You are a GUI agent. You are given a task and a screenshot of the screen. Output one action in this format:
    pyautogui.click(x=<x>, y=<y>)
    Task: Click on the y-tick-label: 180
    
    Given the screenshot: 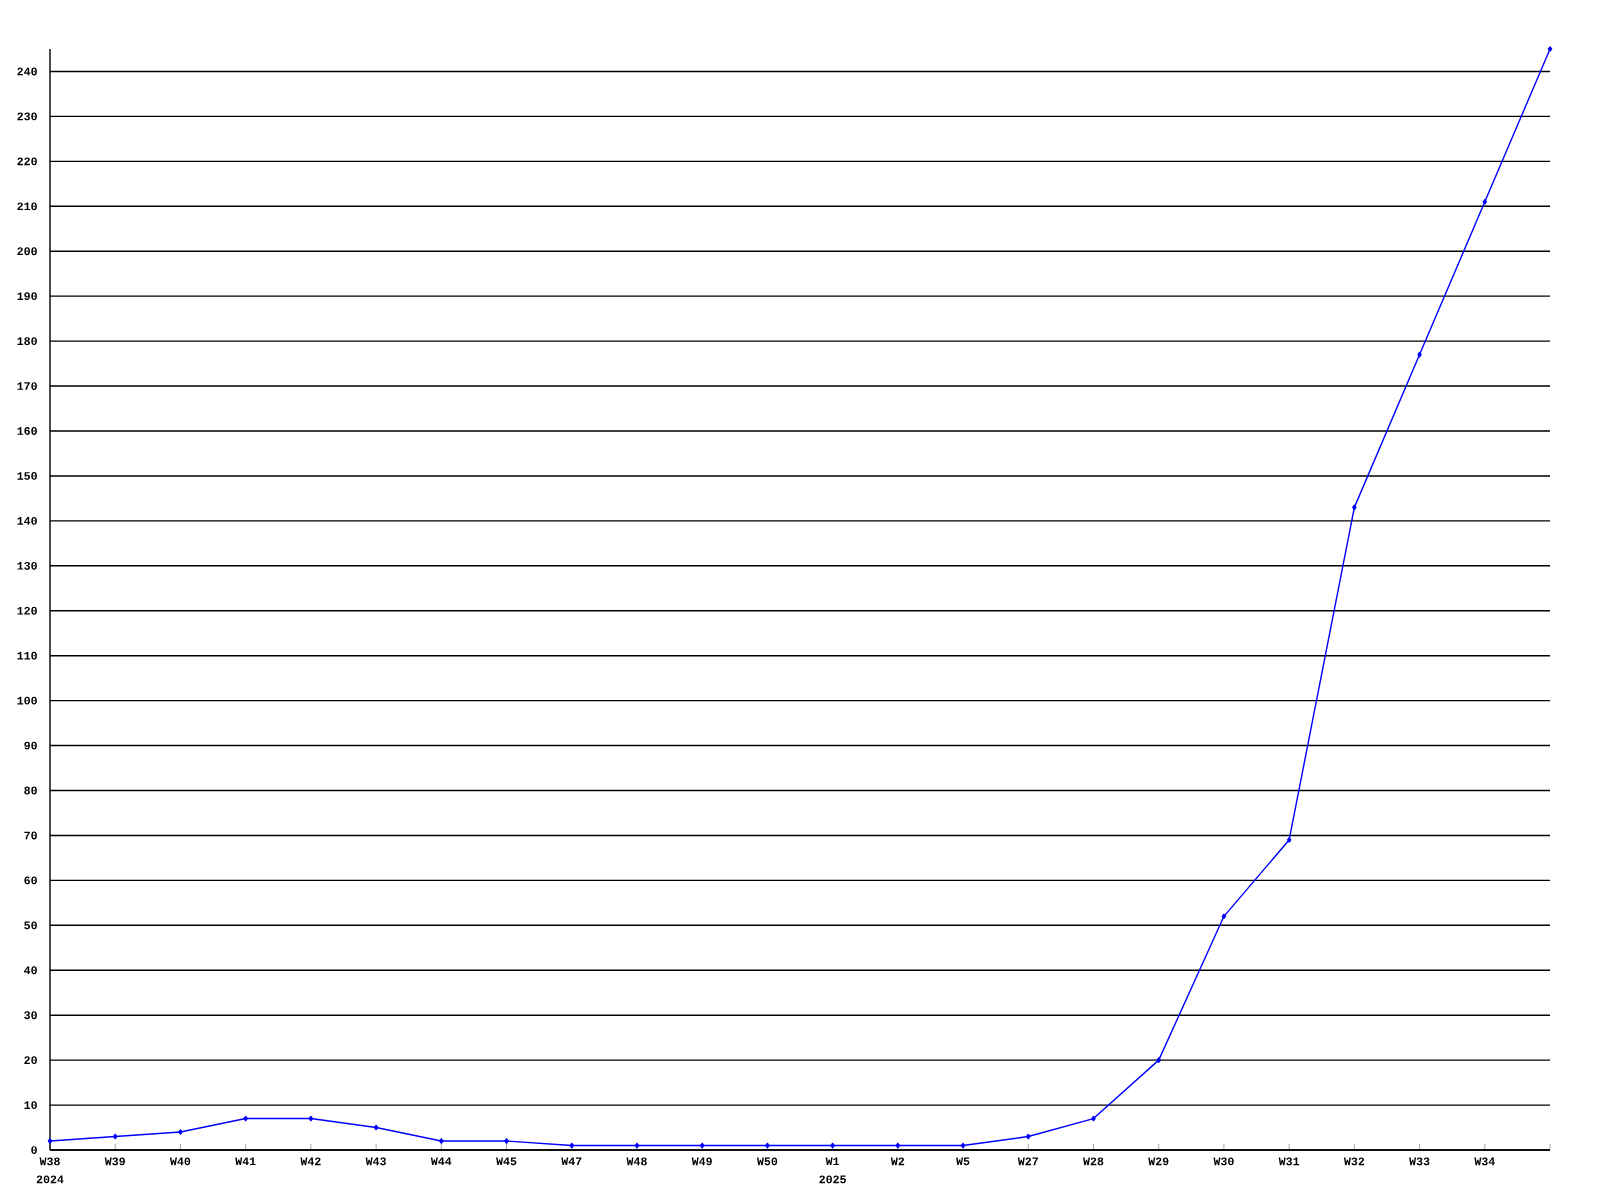 What is the action you would take?
    pyautogui.click(x=27, y=341)
    